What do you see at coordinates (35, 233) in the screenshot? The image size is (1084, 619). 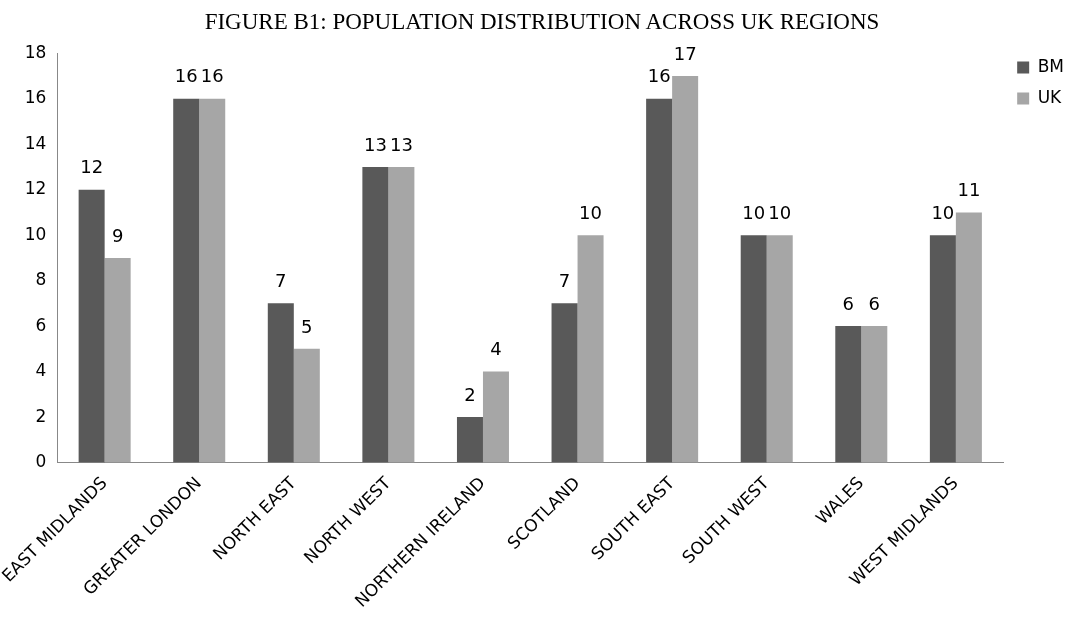 I see `y-tick-label: 10` at bounding box center [35, 233].